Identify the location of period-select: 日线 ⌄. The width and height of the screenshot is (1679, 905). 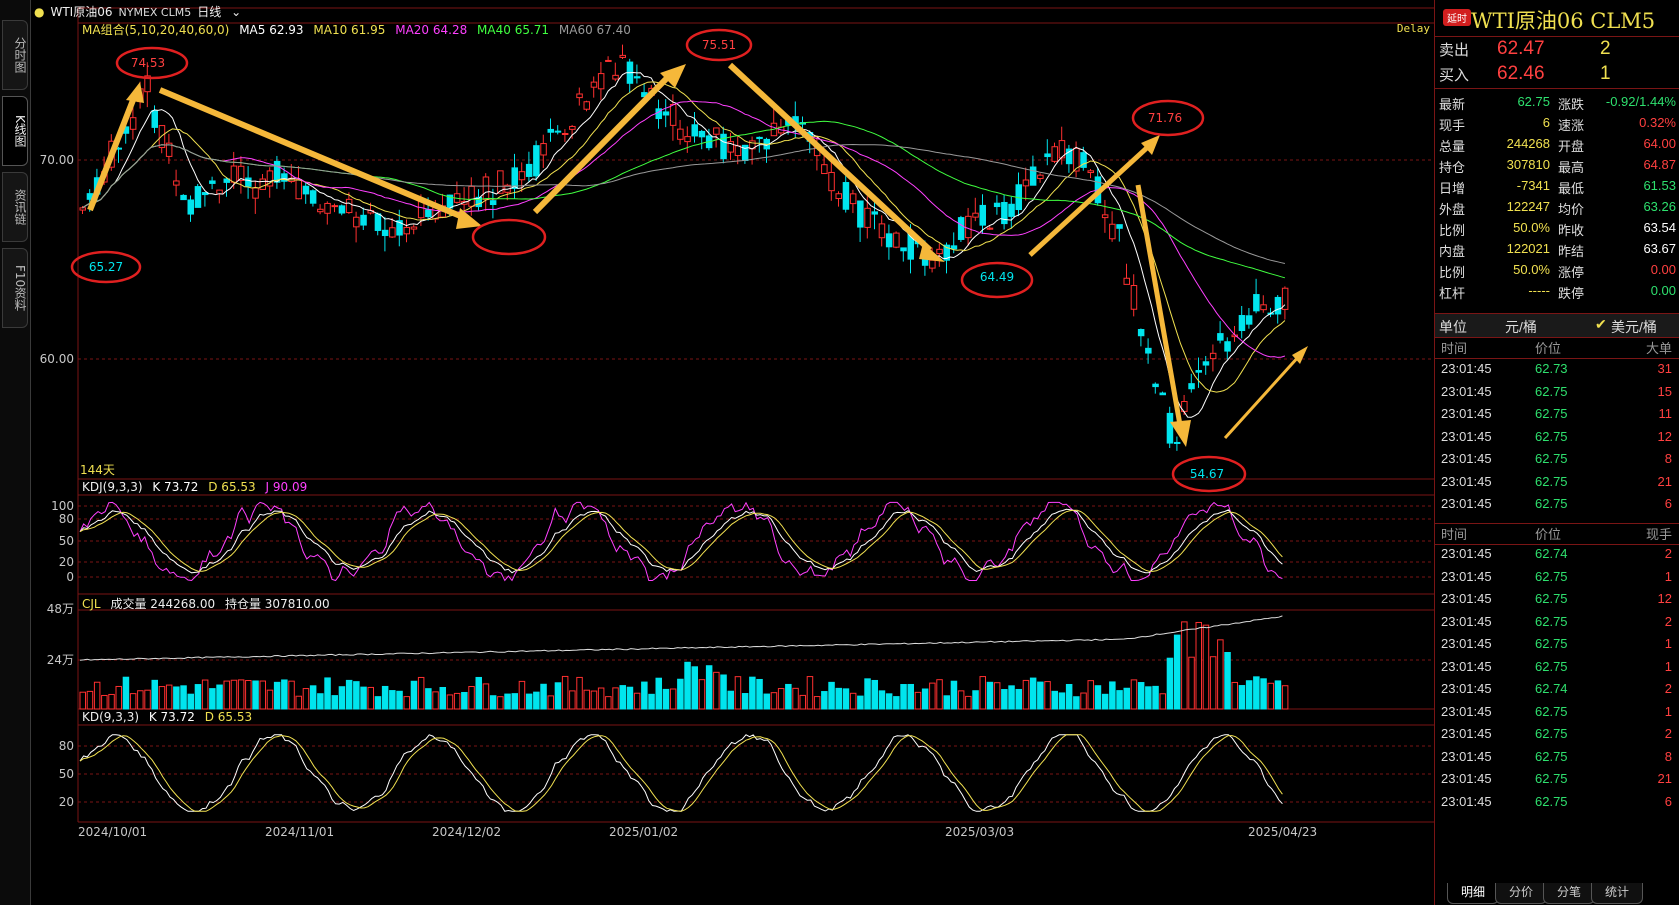
(219, 12).